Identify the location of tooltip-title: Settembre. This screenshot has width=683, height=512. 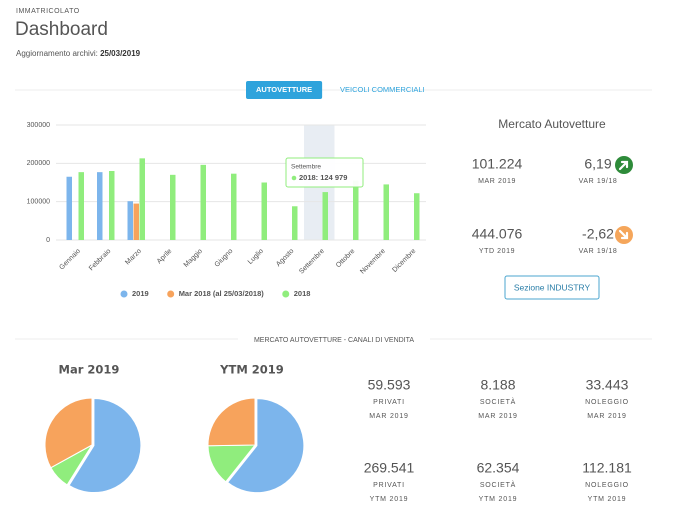
(306, 167).